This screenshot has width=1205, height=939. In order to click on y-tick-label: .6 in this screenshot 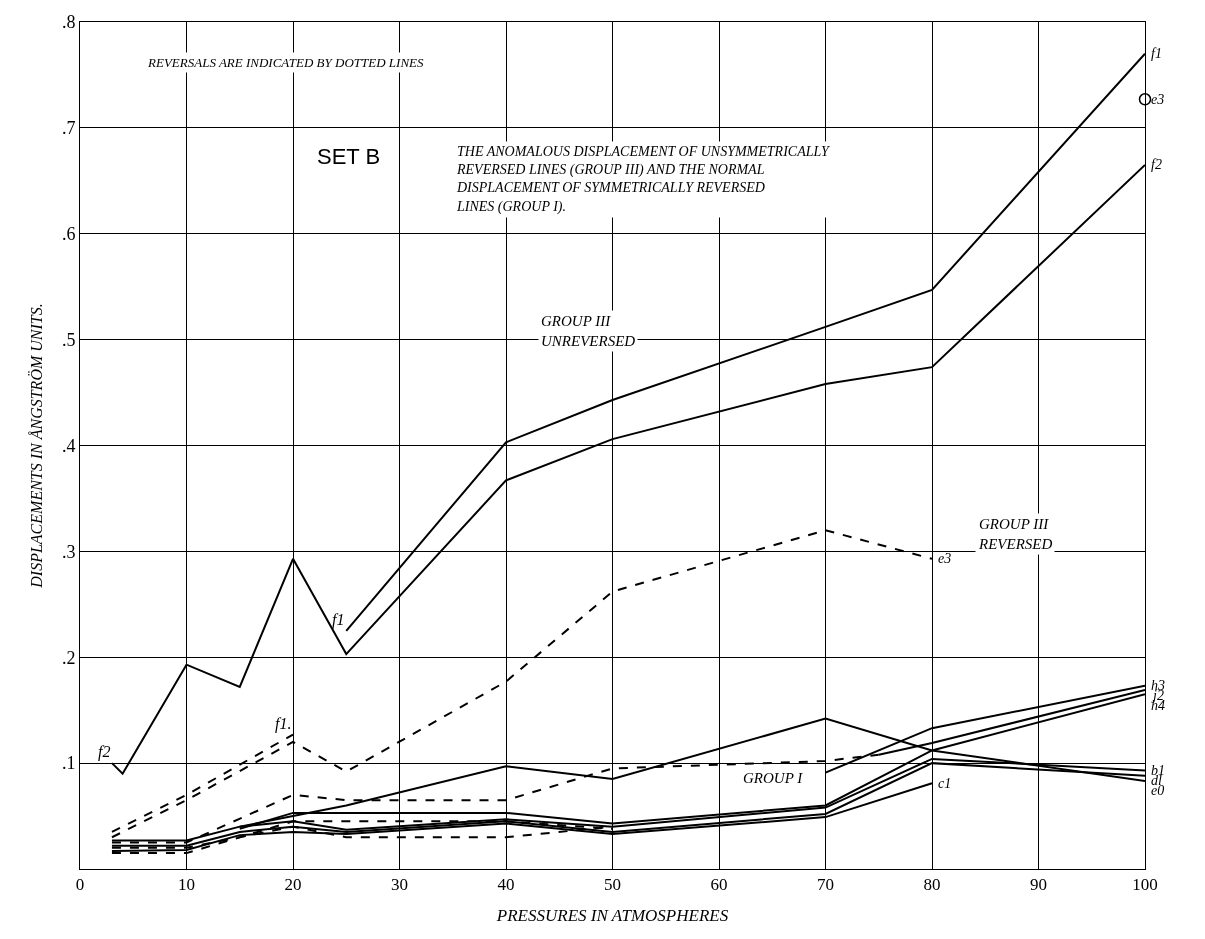, I will do `click(68, 234)`.